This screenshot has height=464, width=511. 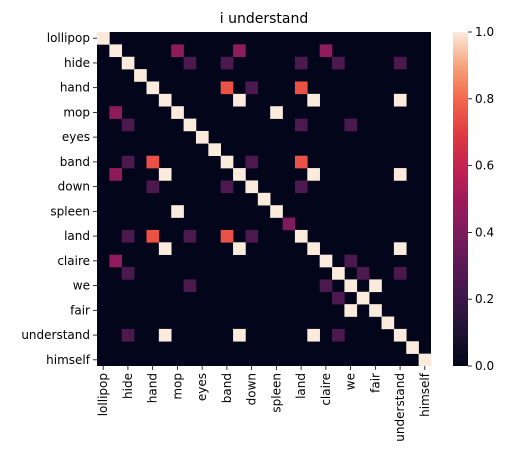 I want to click on y-tick-label: we, so click(x=81, y=286).